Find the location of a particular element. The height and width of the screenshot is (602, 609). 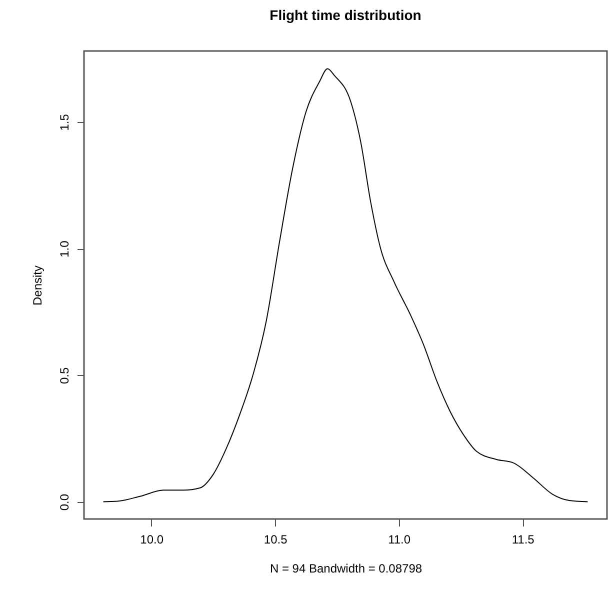

x-tick-label: 10.5 is located at coordinates (276, 539).